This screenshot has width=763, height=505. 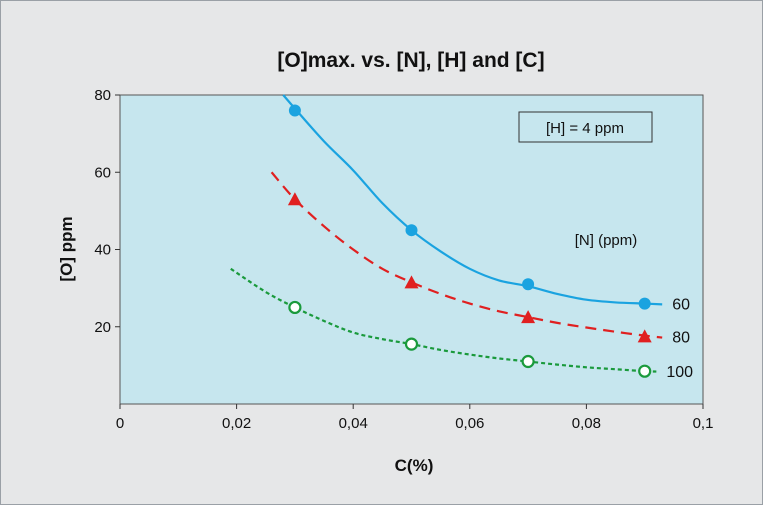 I want to click on y-tick-label: 60, so click(x=102, y=172).